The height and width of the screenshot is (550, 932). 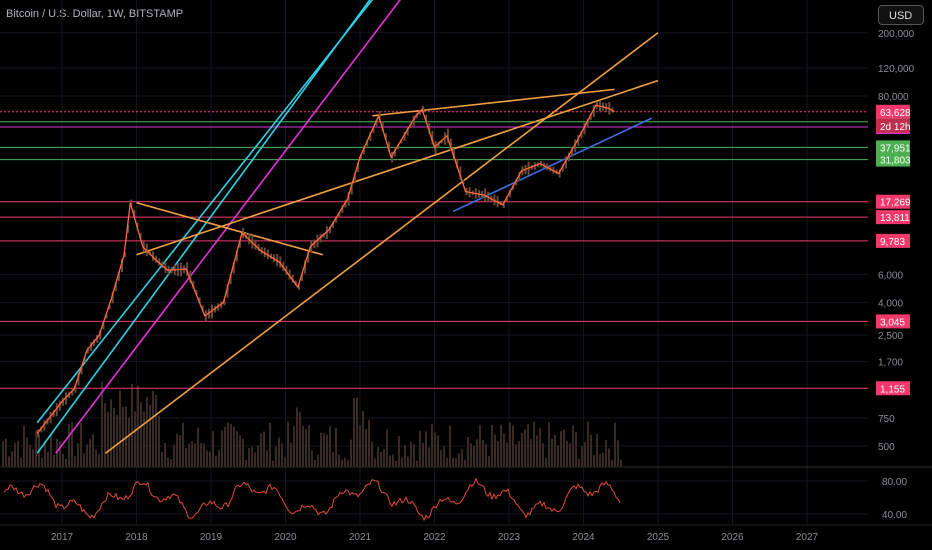 What do you see at coordinates (893, 125) in the screenshot?
I see `countdown-box` at bounding box center [893, 125].